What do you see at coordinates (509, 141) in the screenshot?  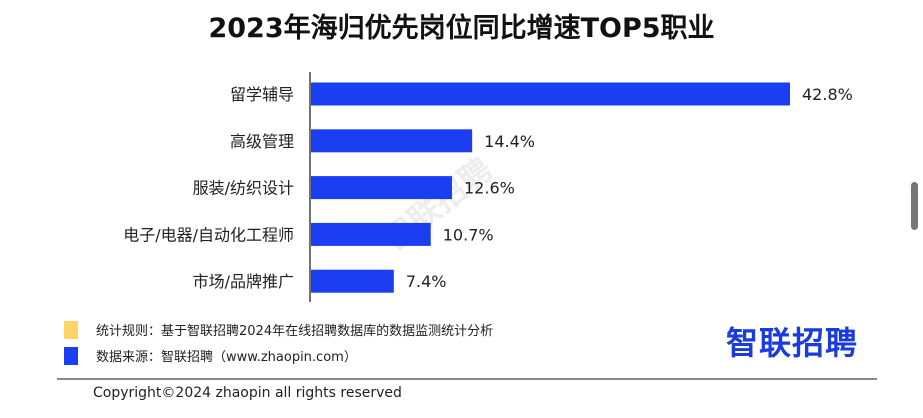 I see `data-label: 14.4%` at bounding box center [509, 141].